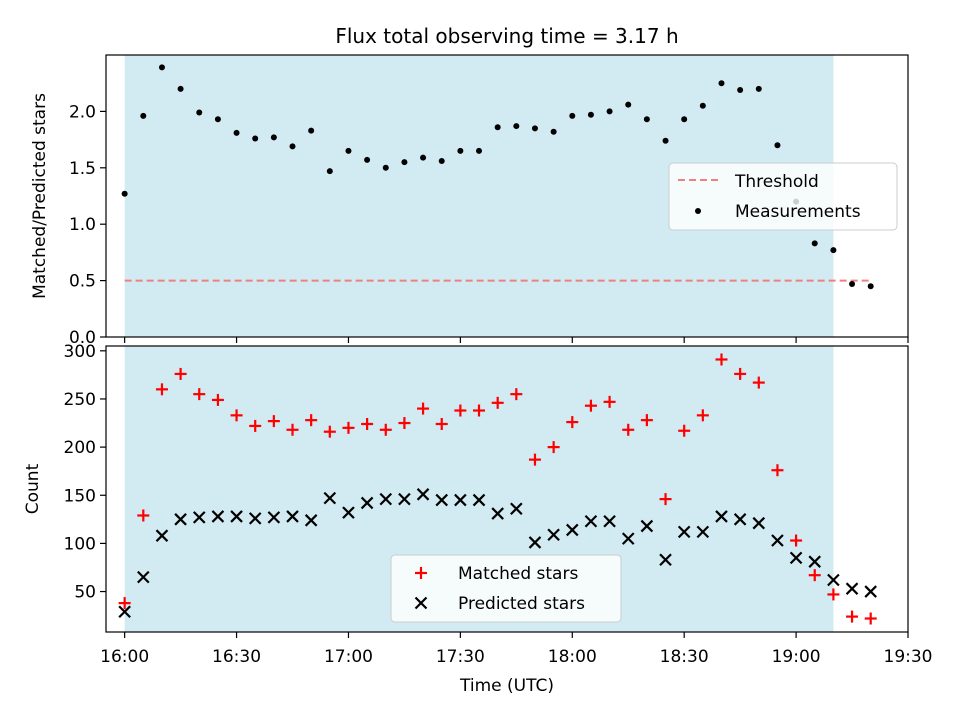 The width and height of the screenshot is (960, 720). I want to click on legend-cross-marker, so click(421, 603).